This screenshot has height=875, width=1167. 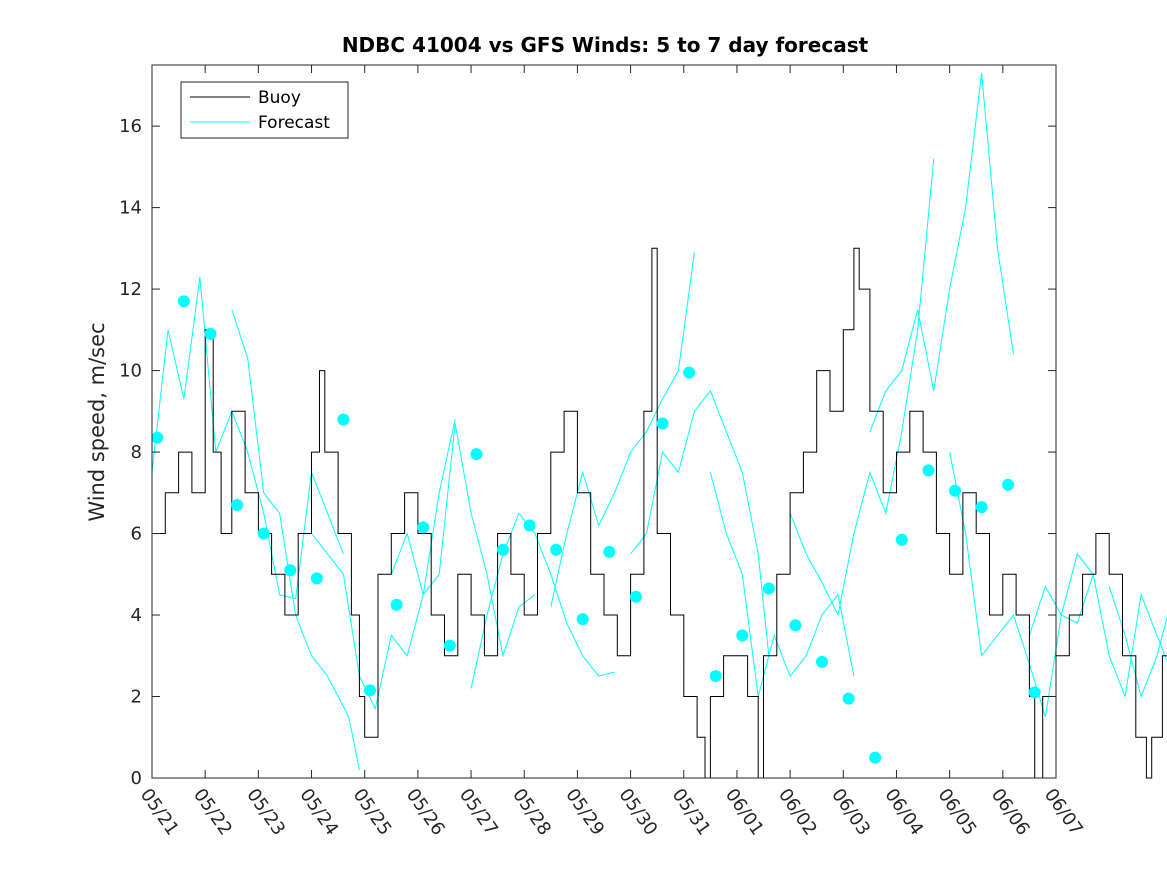 I want to click on y-axis-label: Wind speed, m/sec, so click(x=97, y=421).